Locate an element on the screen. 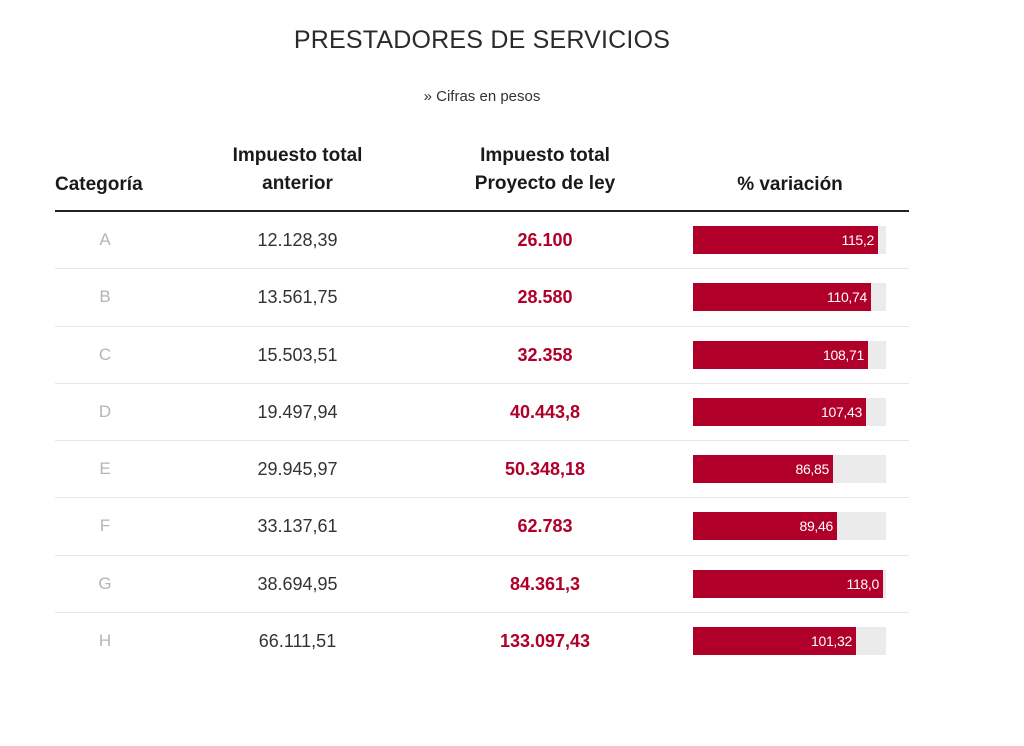  previous-tax-cell: 66.111,51 is located at coordinates (297, 641).